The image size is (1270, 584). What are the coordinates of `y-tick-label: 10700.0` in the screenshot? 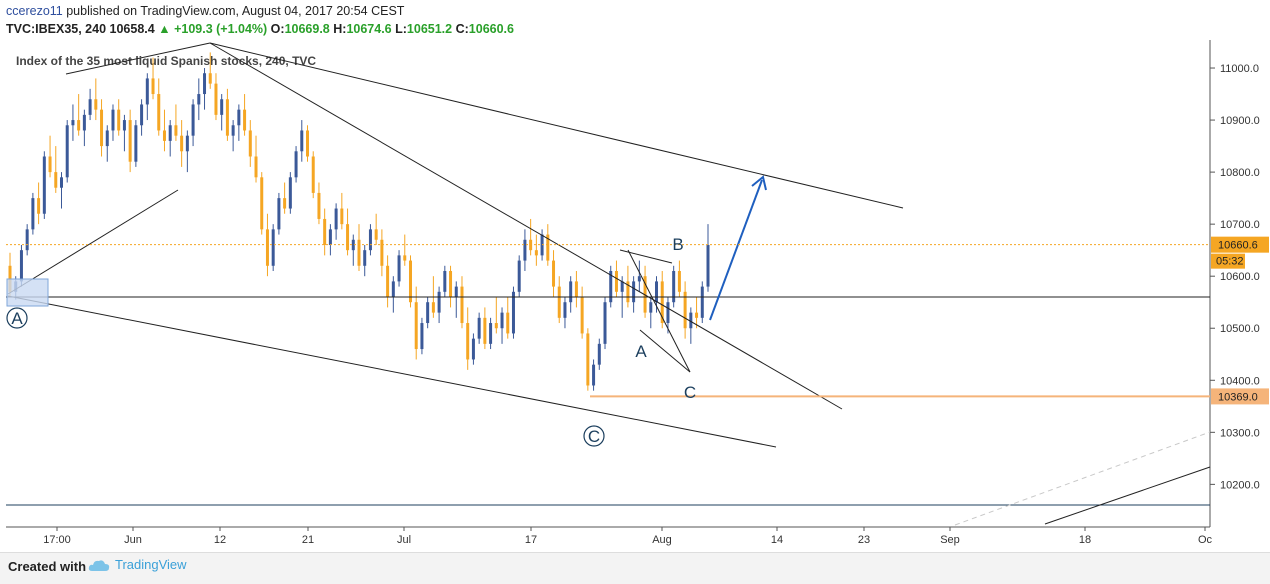 It's located at (1240, 225).